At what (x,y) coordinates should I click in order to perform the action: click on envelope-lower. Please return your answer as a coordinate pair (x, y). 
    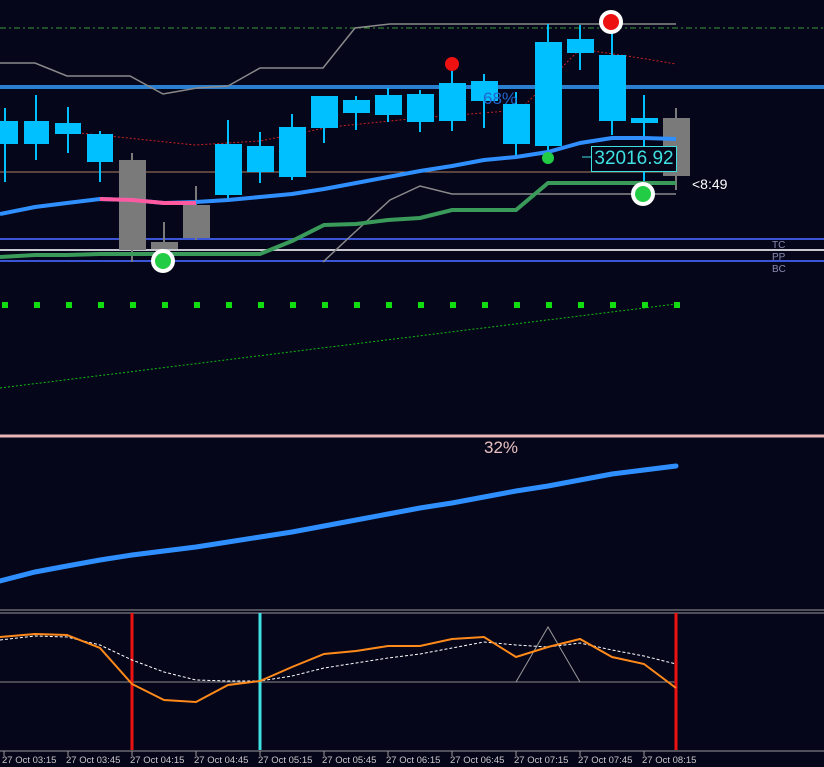
    Looking at the image, I should click on (499, 224).